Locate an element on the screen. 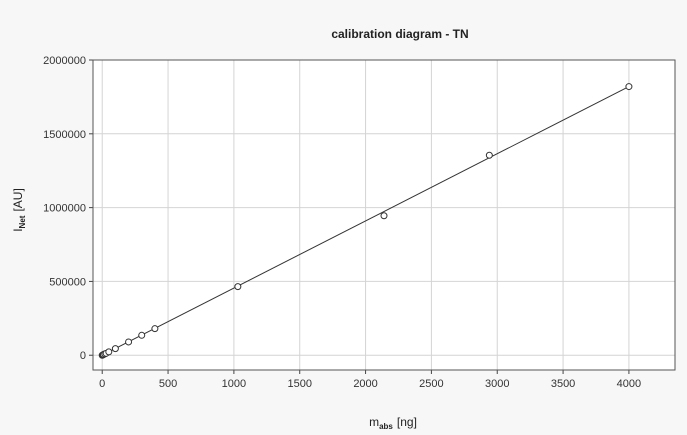 The image size is (687, 435). x-axis-label-main: m is located at coordinates (374, 422).